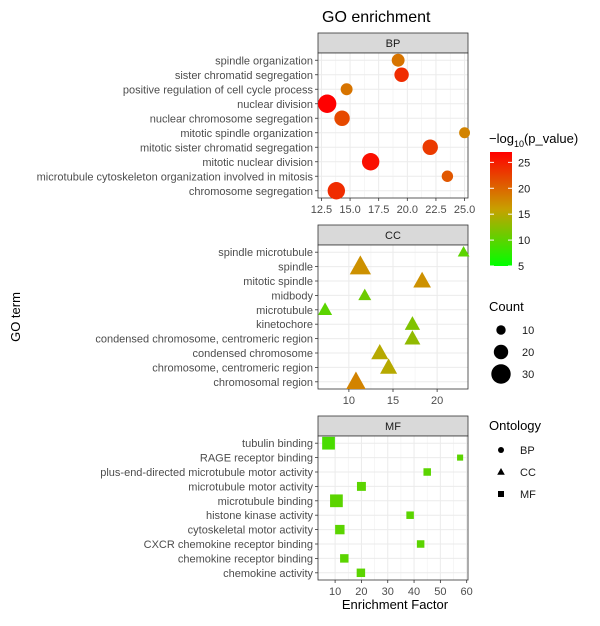  Describe the element at coordinates (226, 148) in the screenshot. I see `y-tick-label: mitotic sister chromatid segregation` at that location.